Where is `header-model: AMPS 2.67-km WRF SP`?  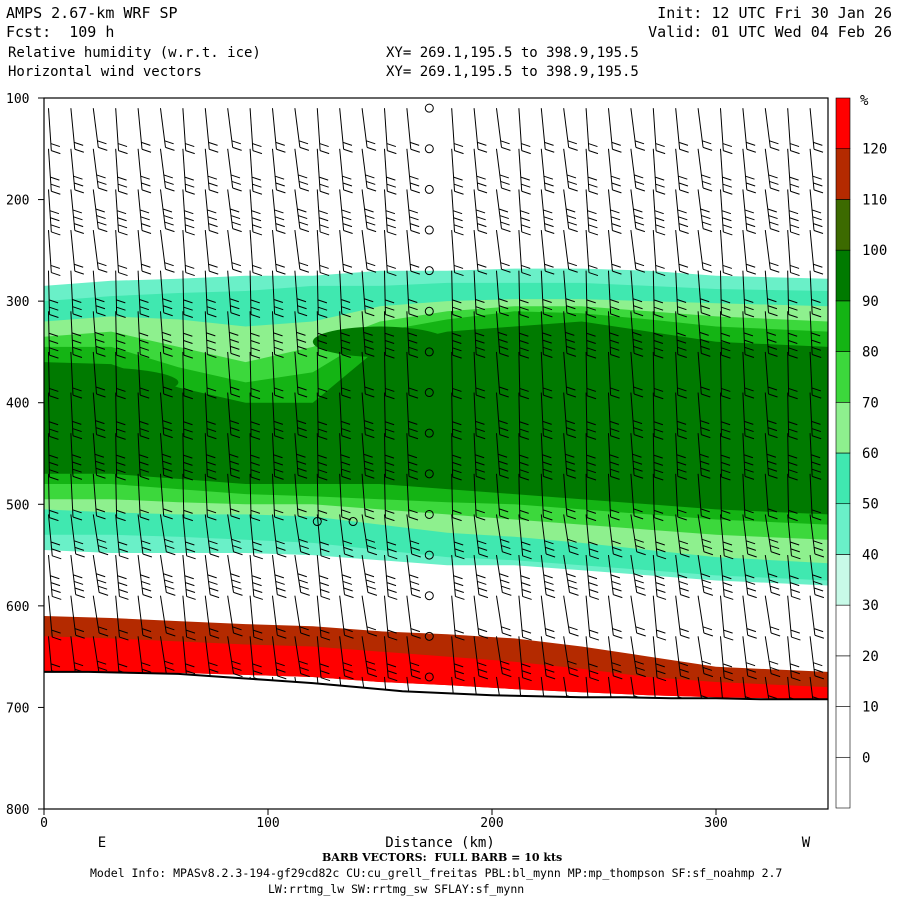
header-model: AMPS 2.67-km WRF SP is located at coordinates (92, 13).